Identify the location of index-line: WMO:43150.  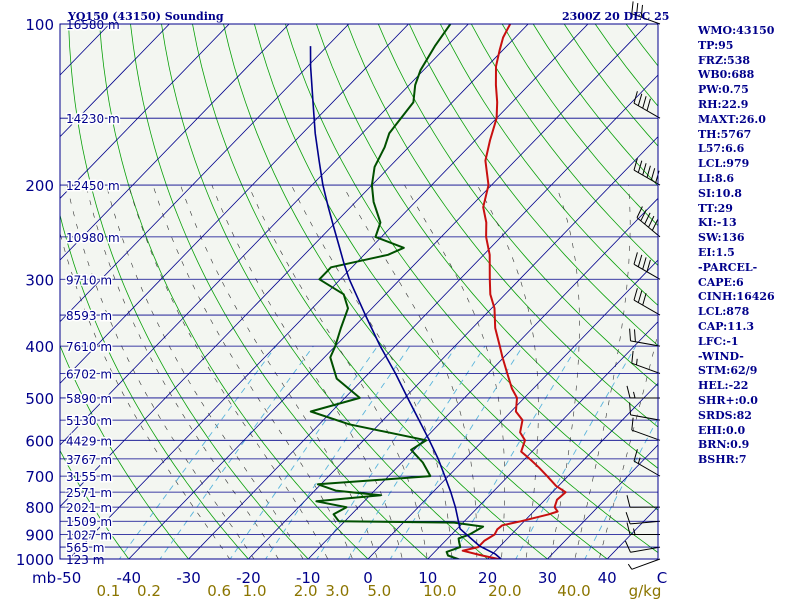
(736, 30).